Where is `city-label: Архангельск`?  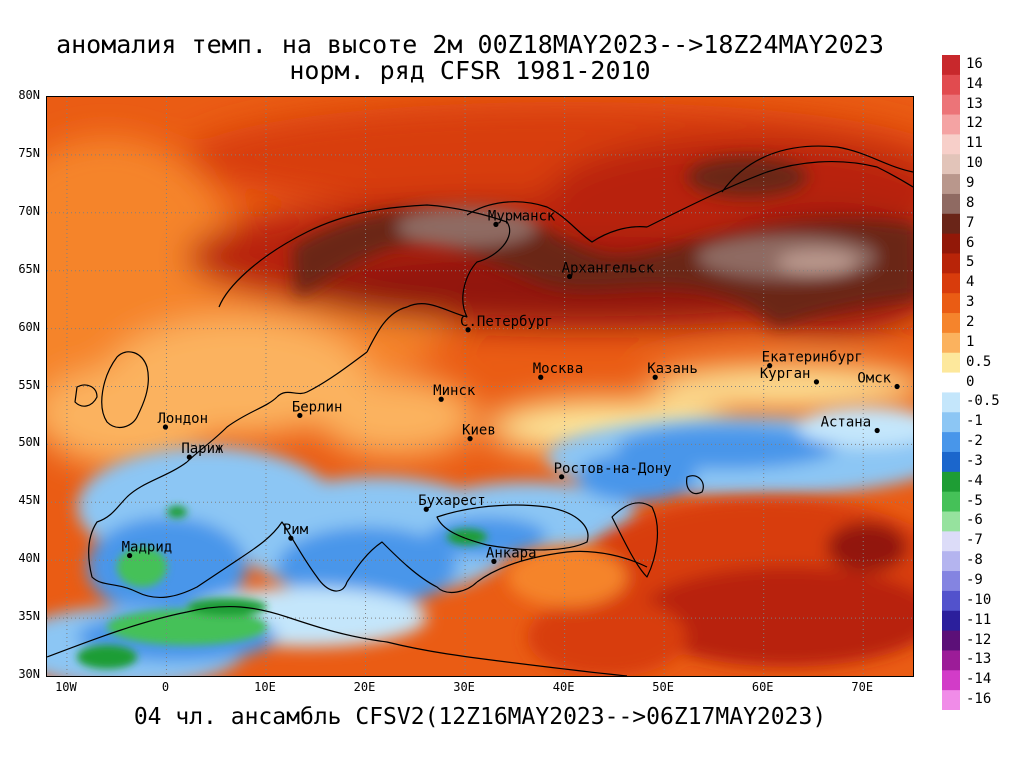 city-label: Архангельск is located at coordinates (608, 268).